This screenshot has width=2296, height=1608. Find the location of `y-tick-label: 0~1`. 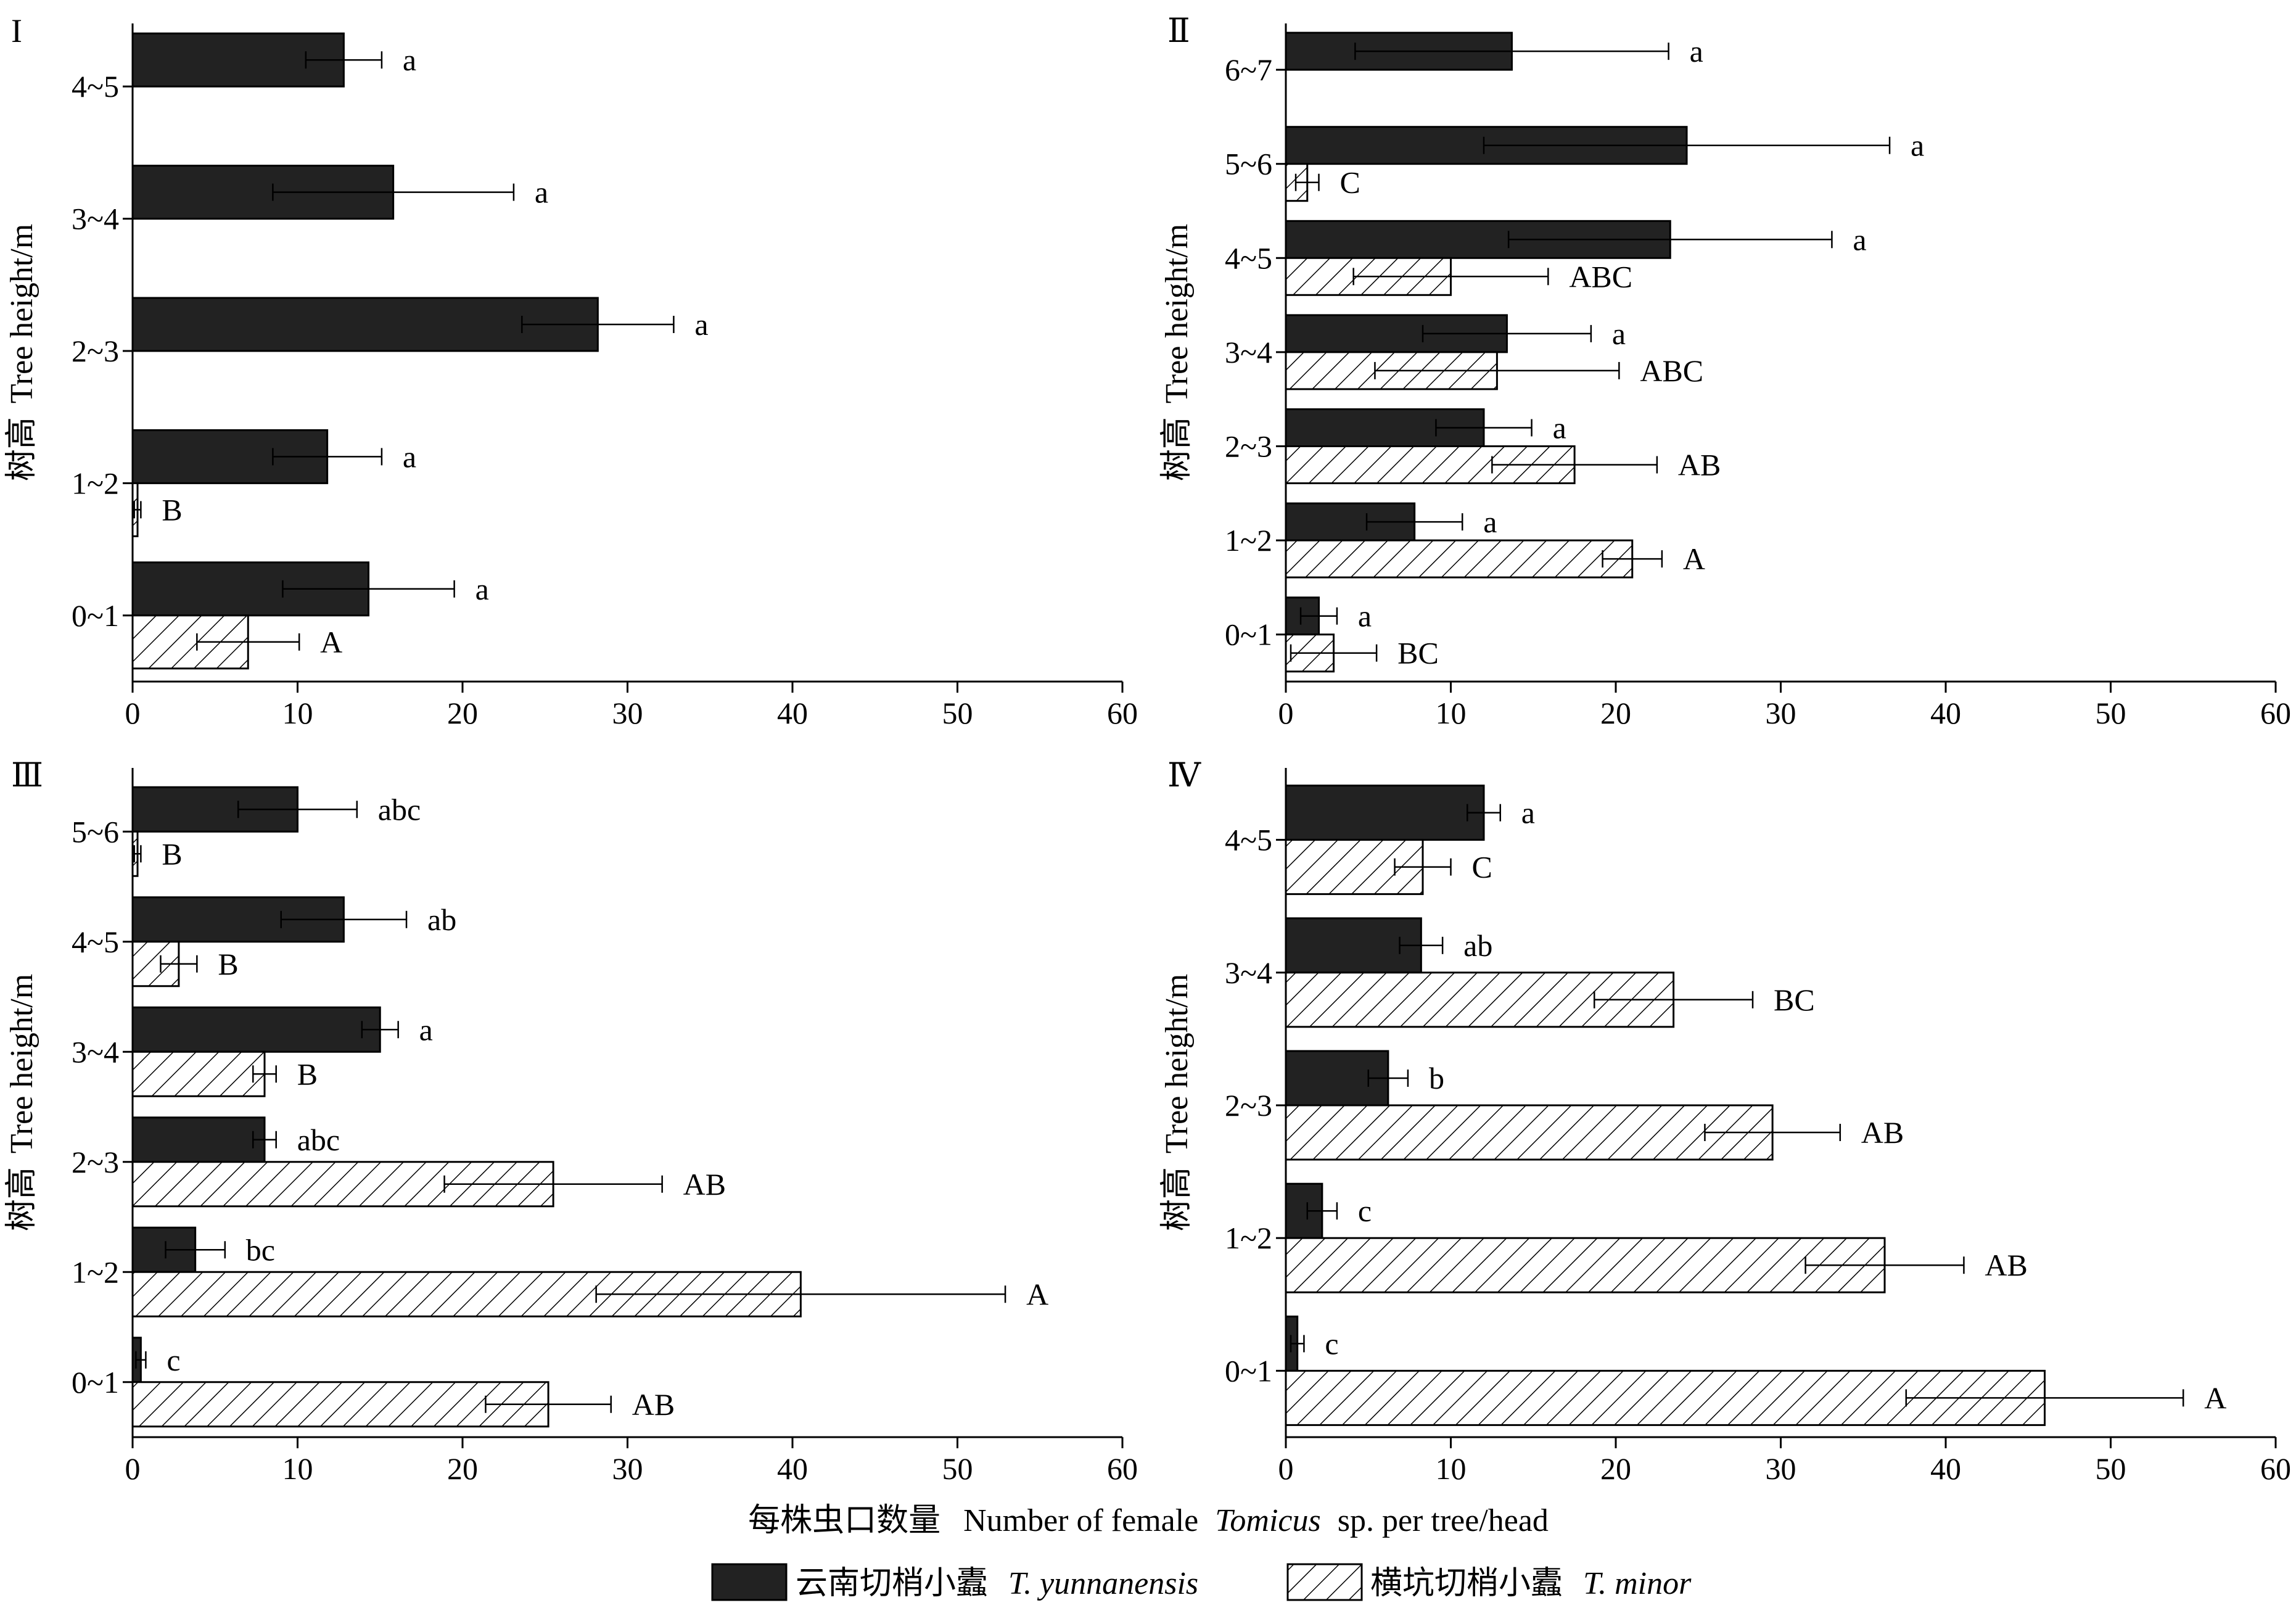

y-tick-label: 0~1 is located at coordinates (95, 1382).